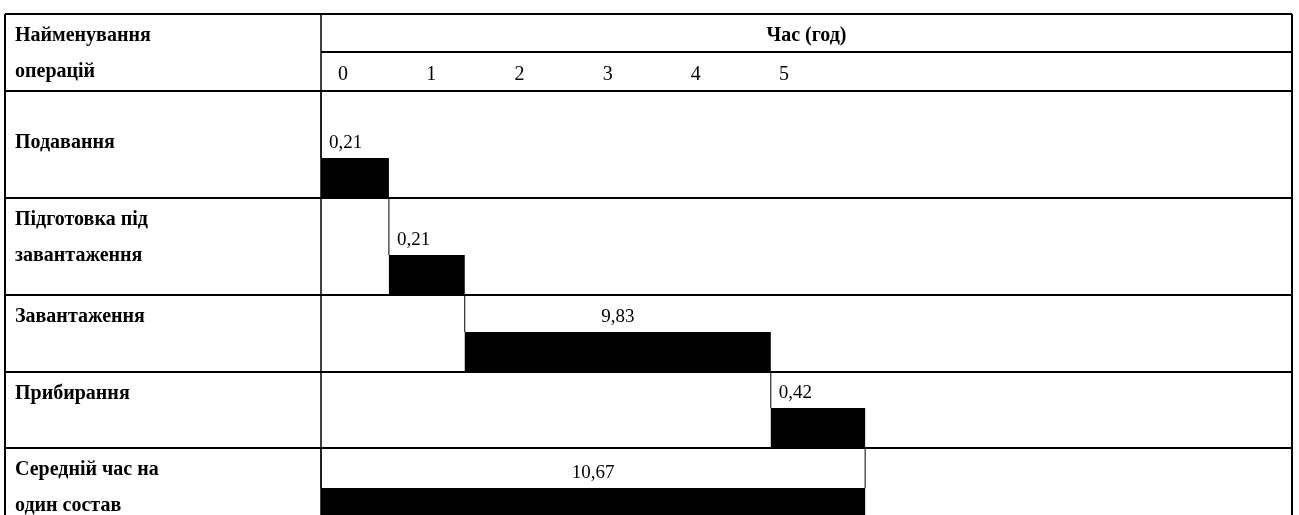 Image resolution: width=1299 pixels, height=515 pixels. Describe the element at coordinates (519, 73) in the screenshot. I see `x-tick-label: 2` at that location.